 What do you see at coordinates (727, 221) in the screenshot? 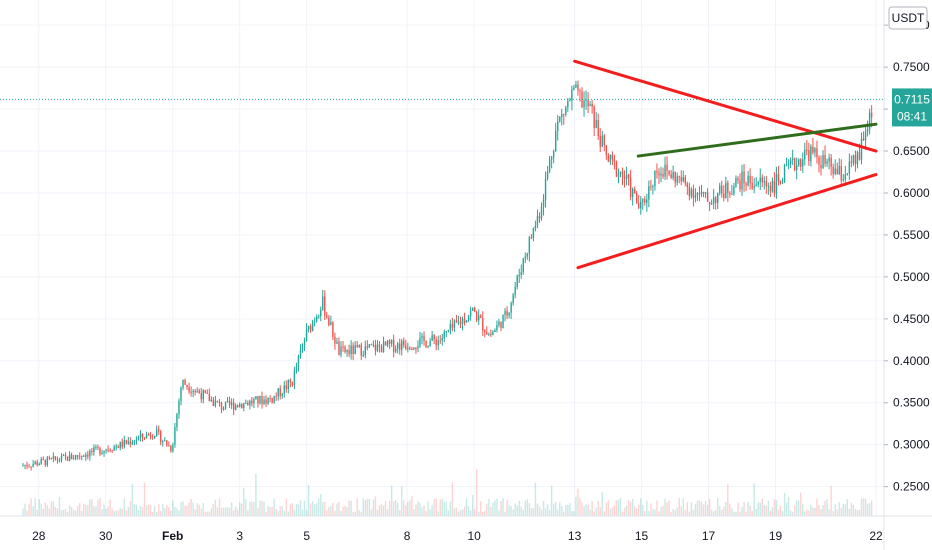
I see `trendline-lower-support` at bounding box center [727, 221].